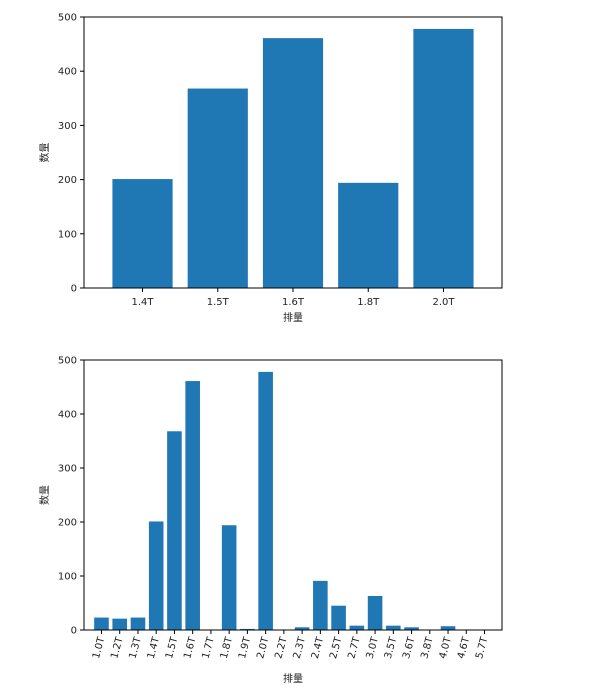  I want to click on bar-1.0T, so click(101, 623).